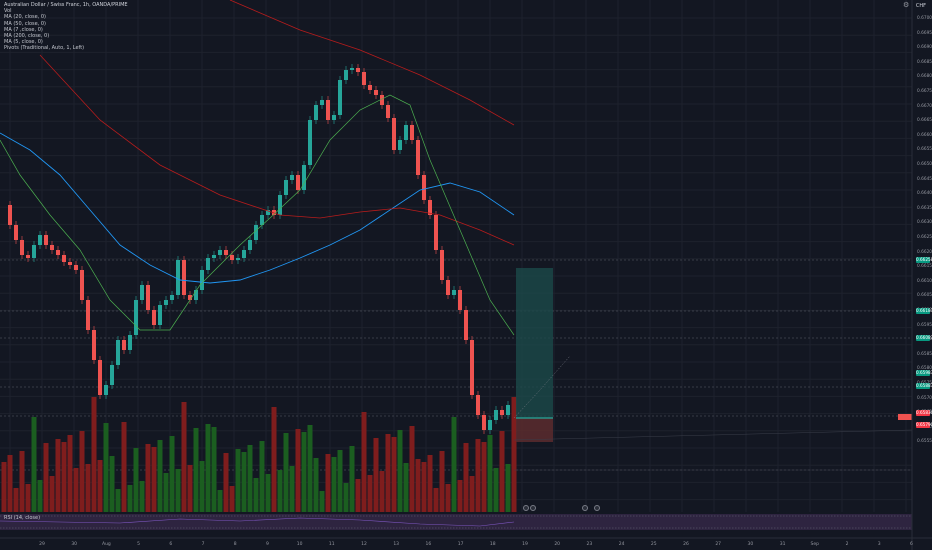 This screenshot has height=550, width=932. Describe the element at coordinates (920, 6) in the screenshot. I see `currency-label: CHF` at that location.